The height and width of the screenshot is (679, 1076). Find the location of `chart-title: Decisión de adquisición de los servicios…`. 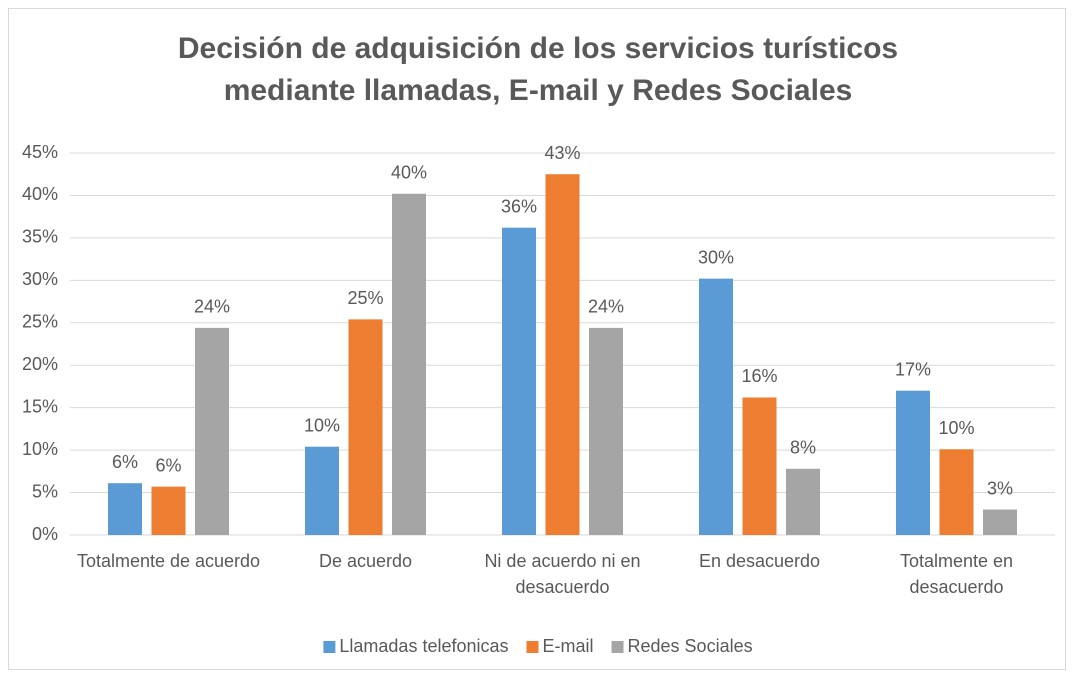

chart-title: Decisión de adquisición de los servicios… is located at coordinates (538, 69).